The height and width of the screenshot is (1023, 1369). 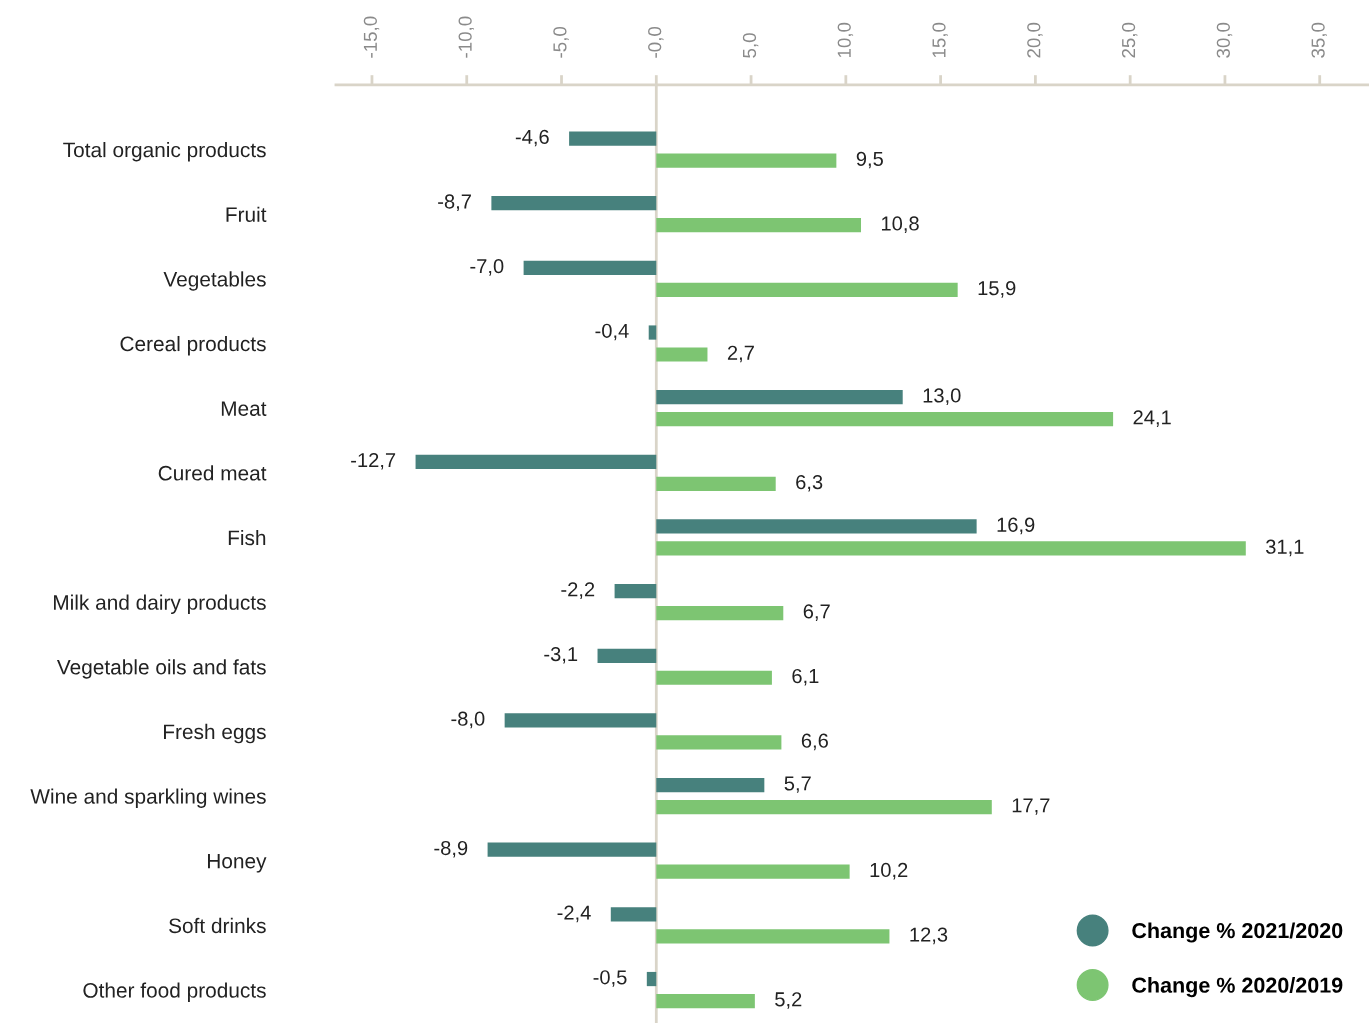 I want to click on y-tick-label: Meat, so click(x=244, y=408).